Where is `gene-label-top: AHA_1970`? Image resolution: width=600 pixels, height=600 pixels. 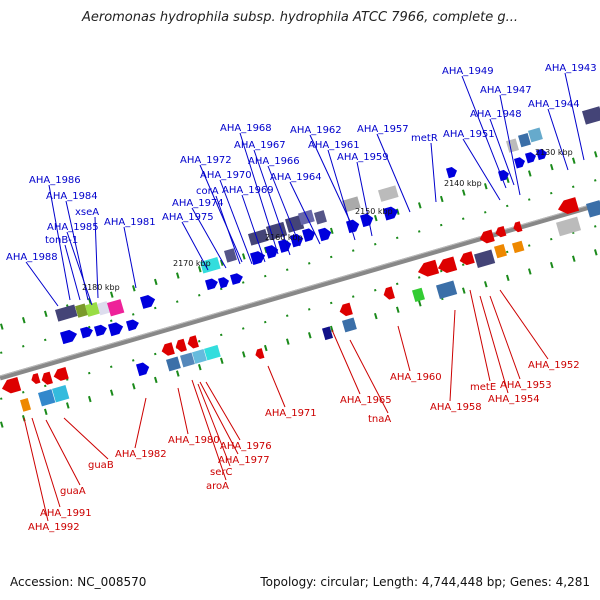
gene-label-top: AHA_1970 is located at coordinates (226, 175).